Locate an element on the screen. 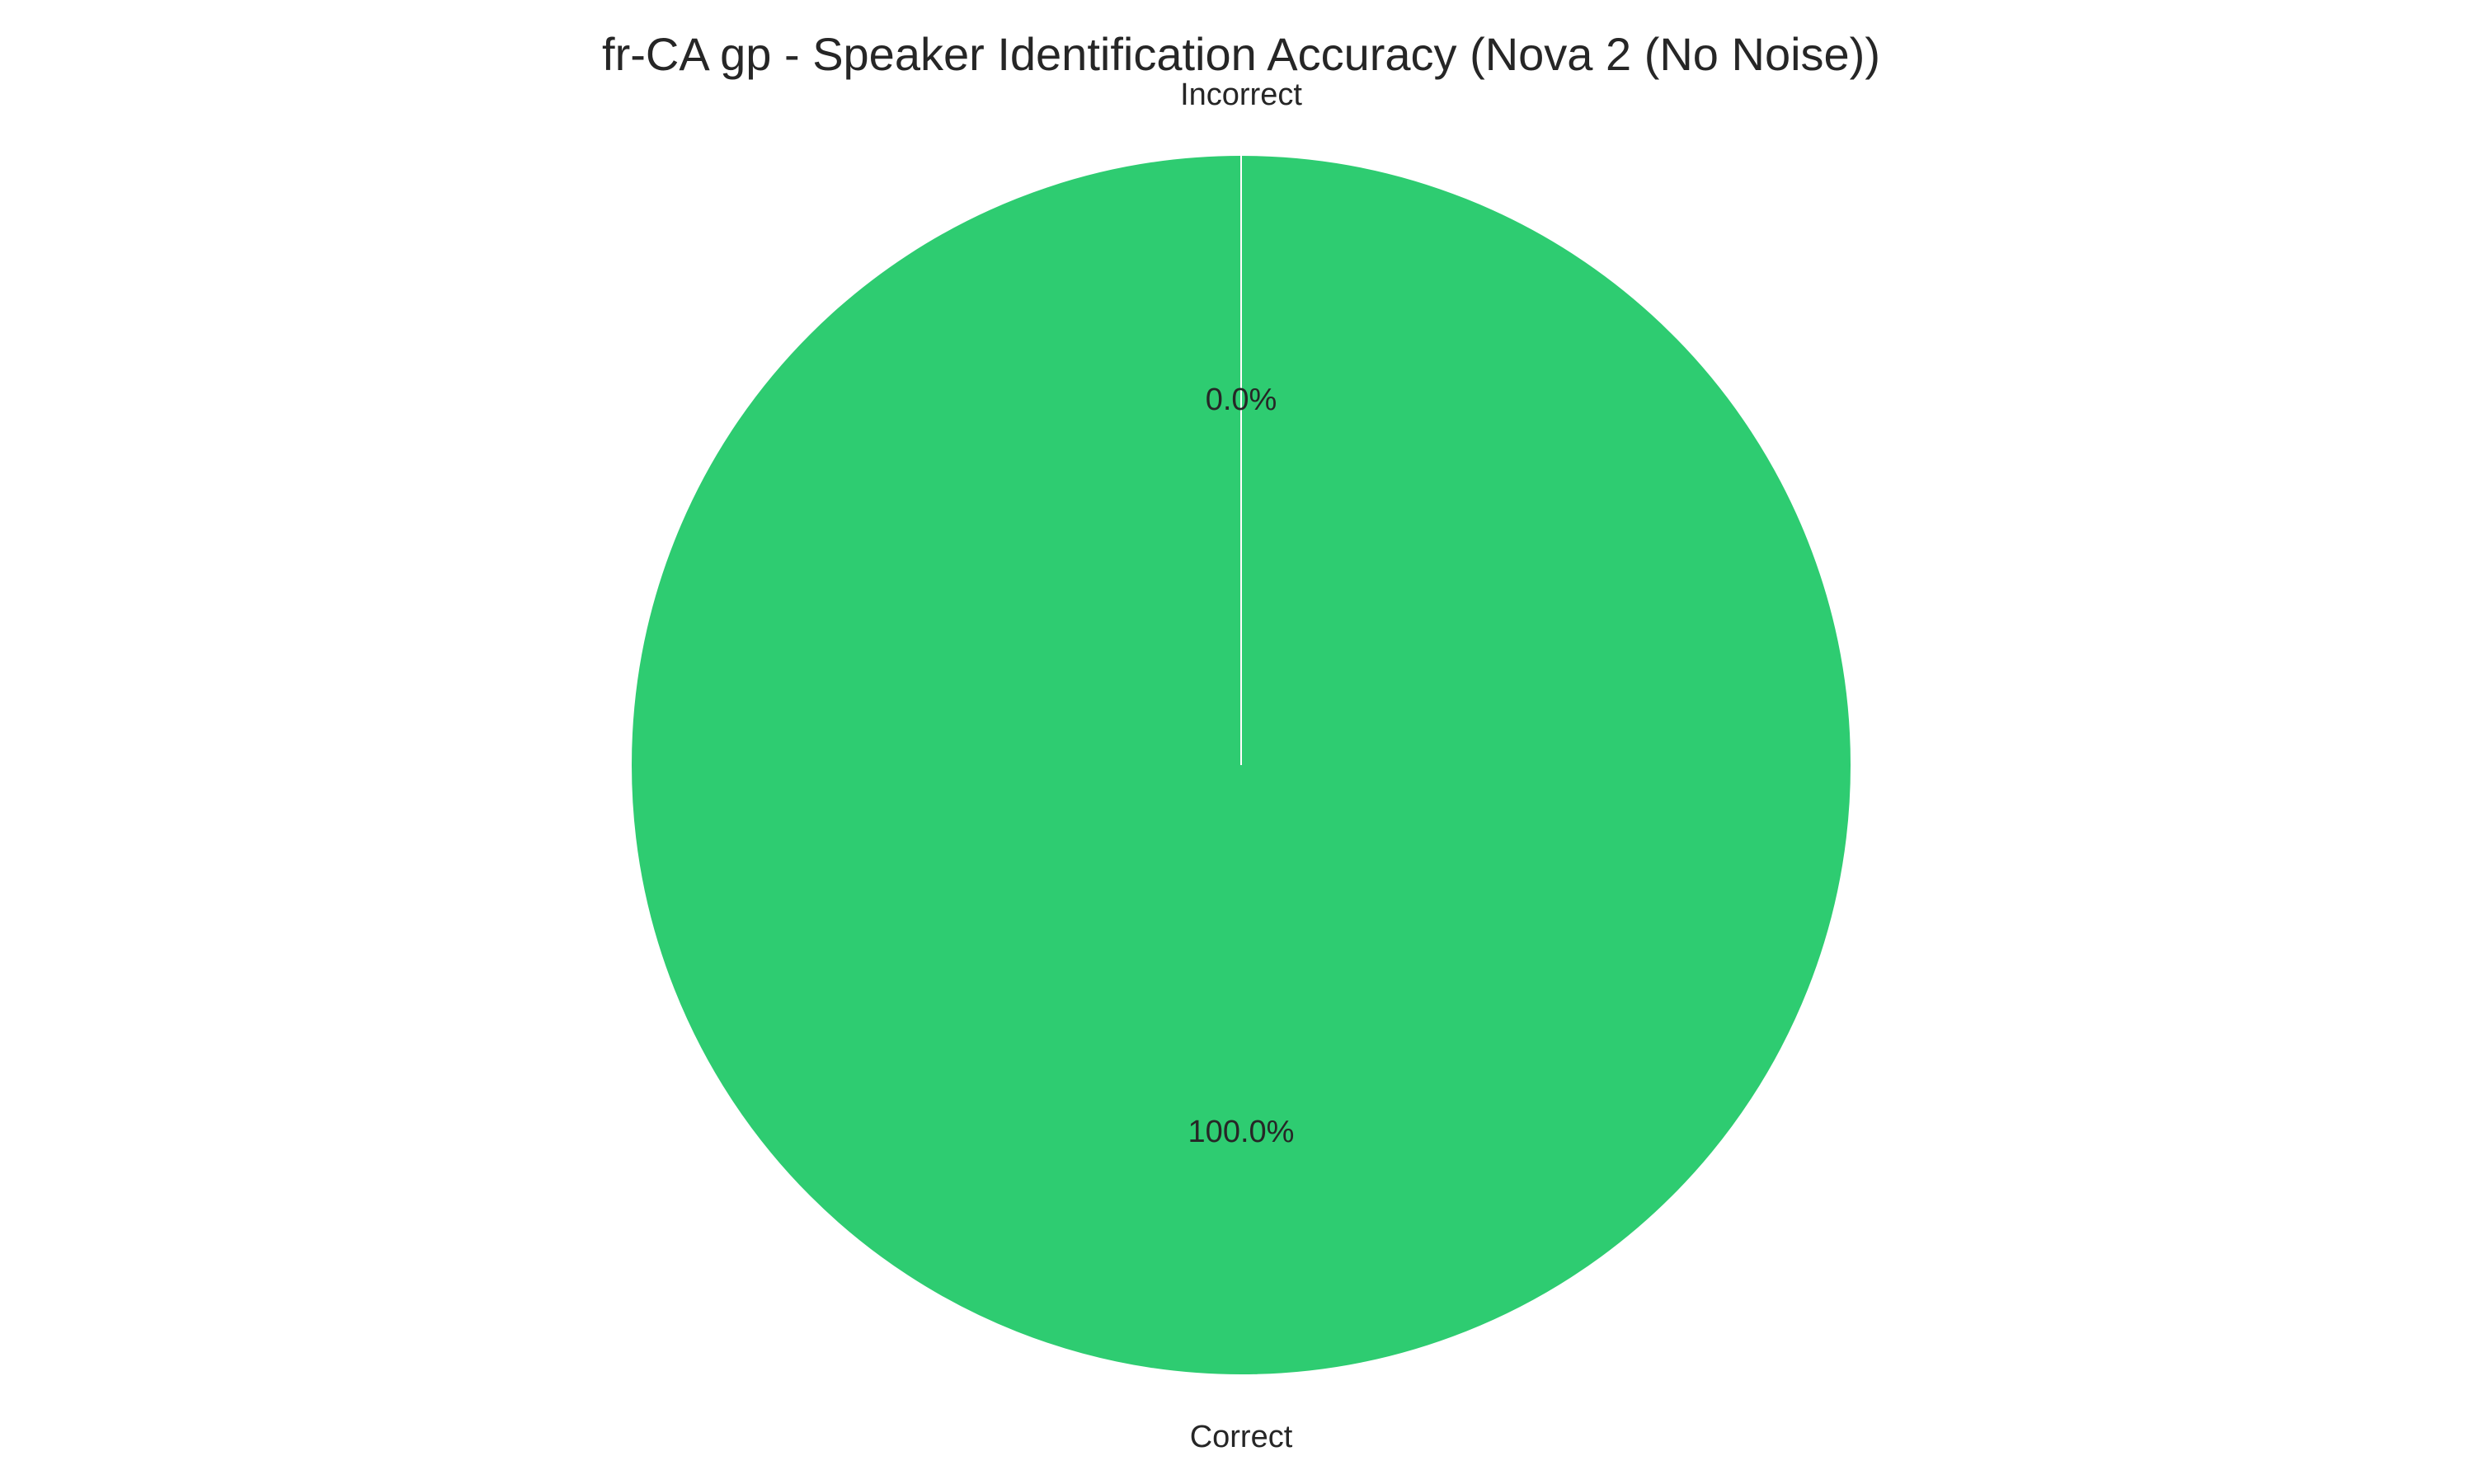 The image size is (2474, 1484). pie-labels: Correct 100.0% Incorrect 0.0% is located at coordinates (1241, 765).